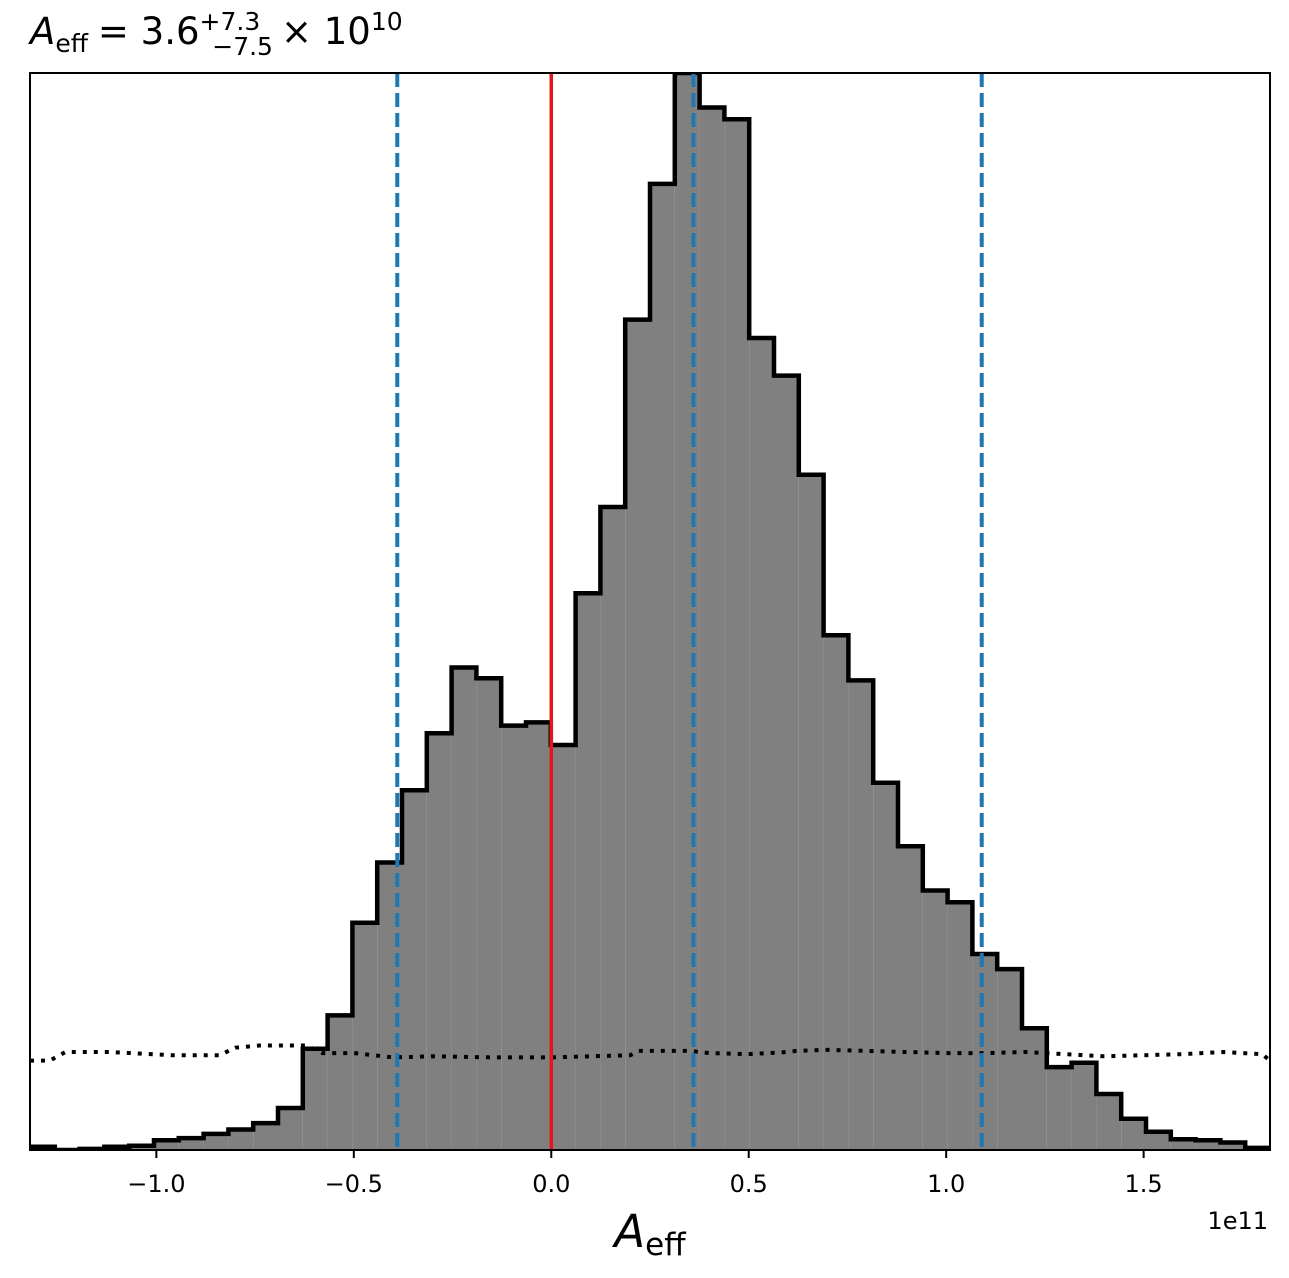 Image resolution: width=1289 pixels, height=1278 pixels. What do you see at coordinates (354, 1184) in the screenshot?
I see `x-tick-label: −0.5` at bounding box center [354, 1184].